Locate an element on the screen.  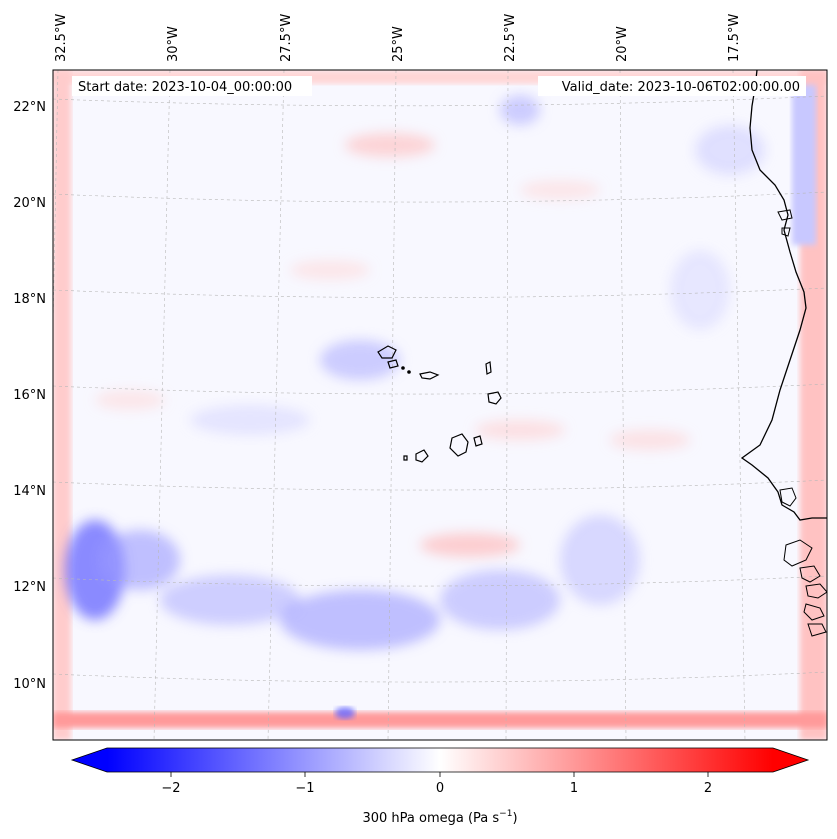
lon-label: 32.5°W is located at coordinates (61, 38).